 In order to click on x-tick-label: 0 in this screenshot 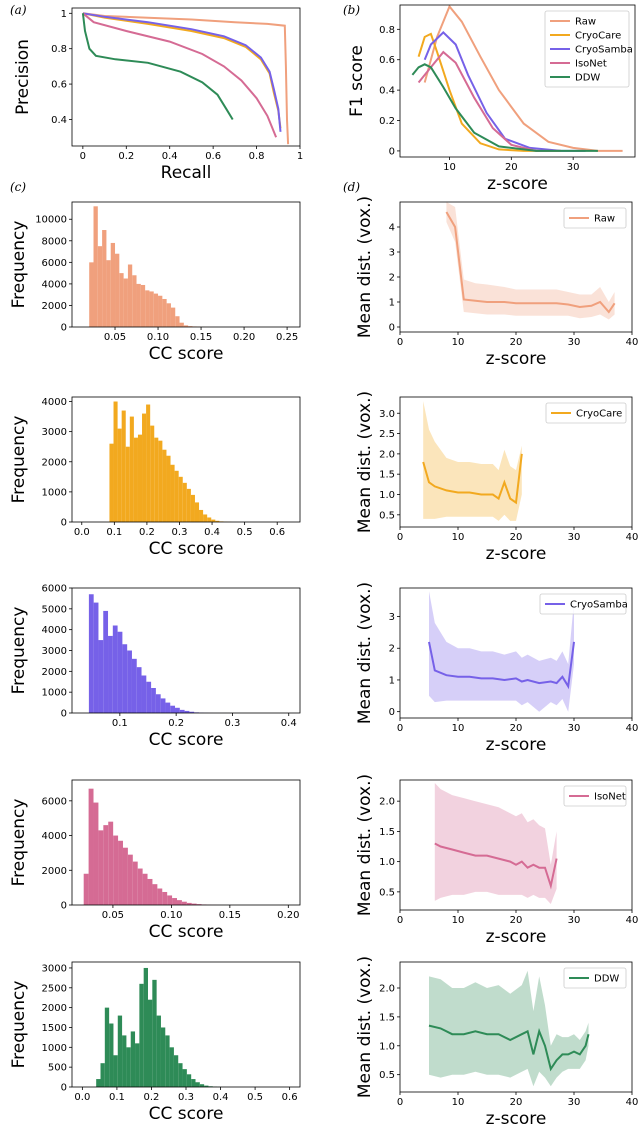, I will do `click(400, 1102)`.